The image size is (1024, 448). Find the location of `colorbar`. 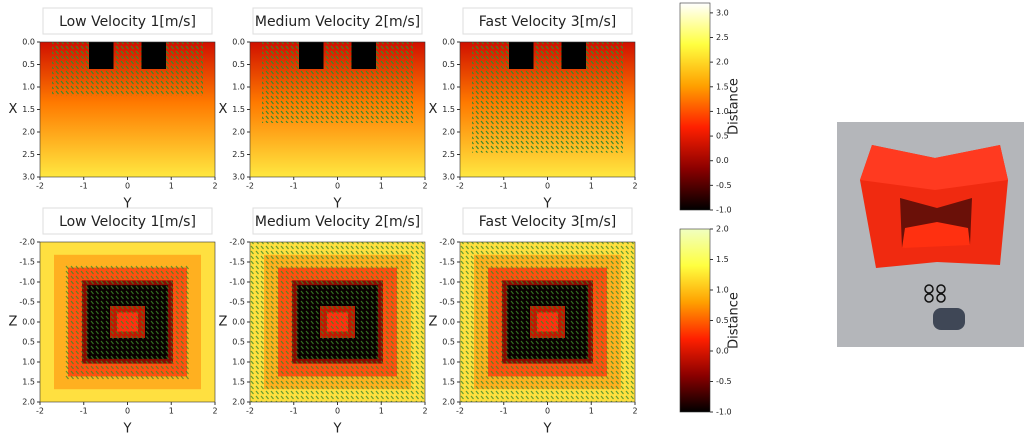

colorbar is located at coordinates (695, 320).